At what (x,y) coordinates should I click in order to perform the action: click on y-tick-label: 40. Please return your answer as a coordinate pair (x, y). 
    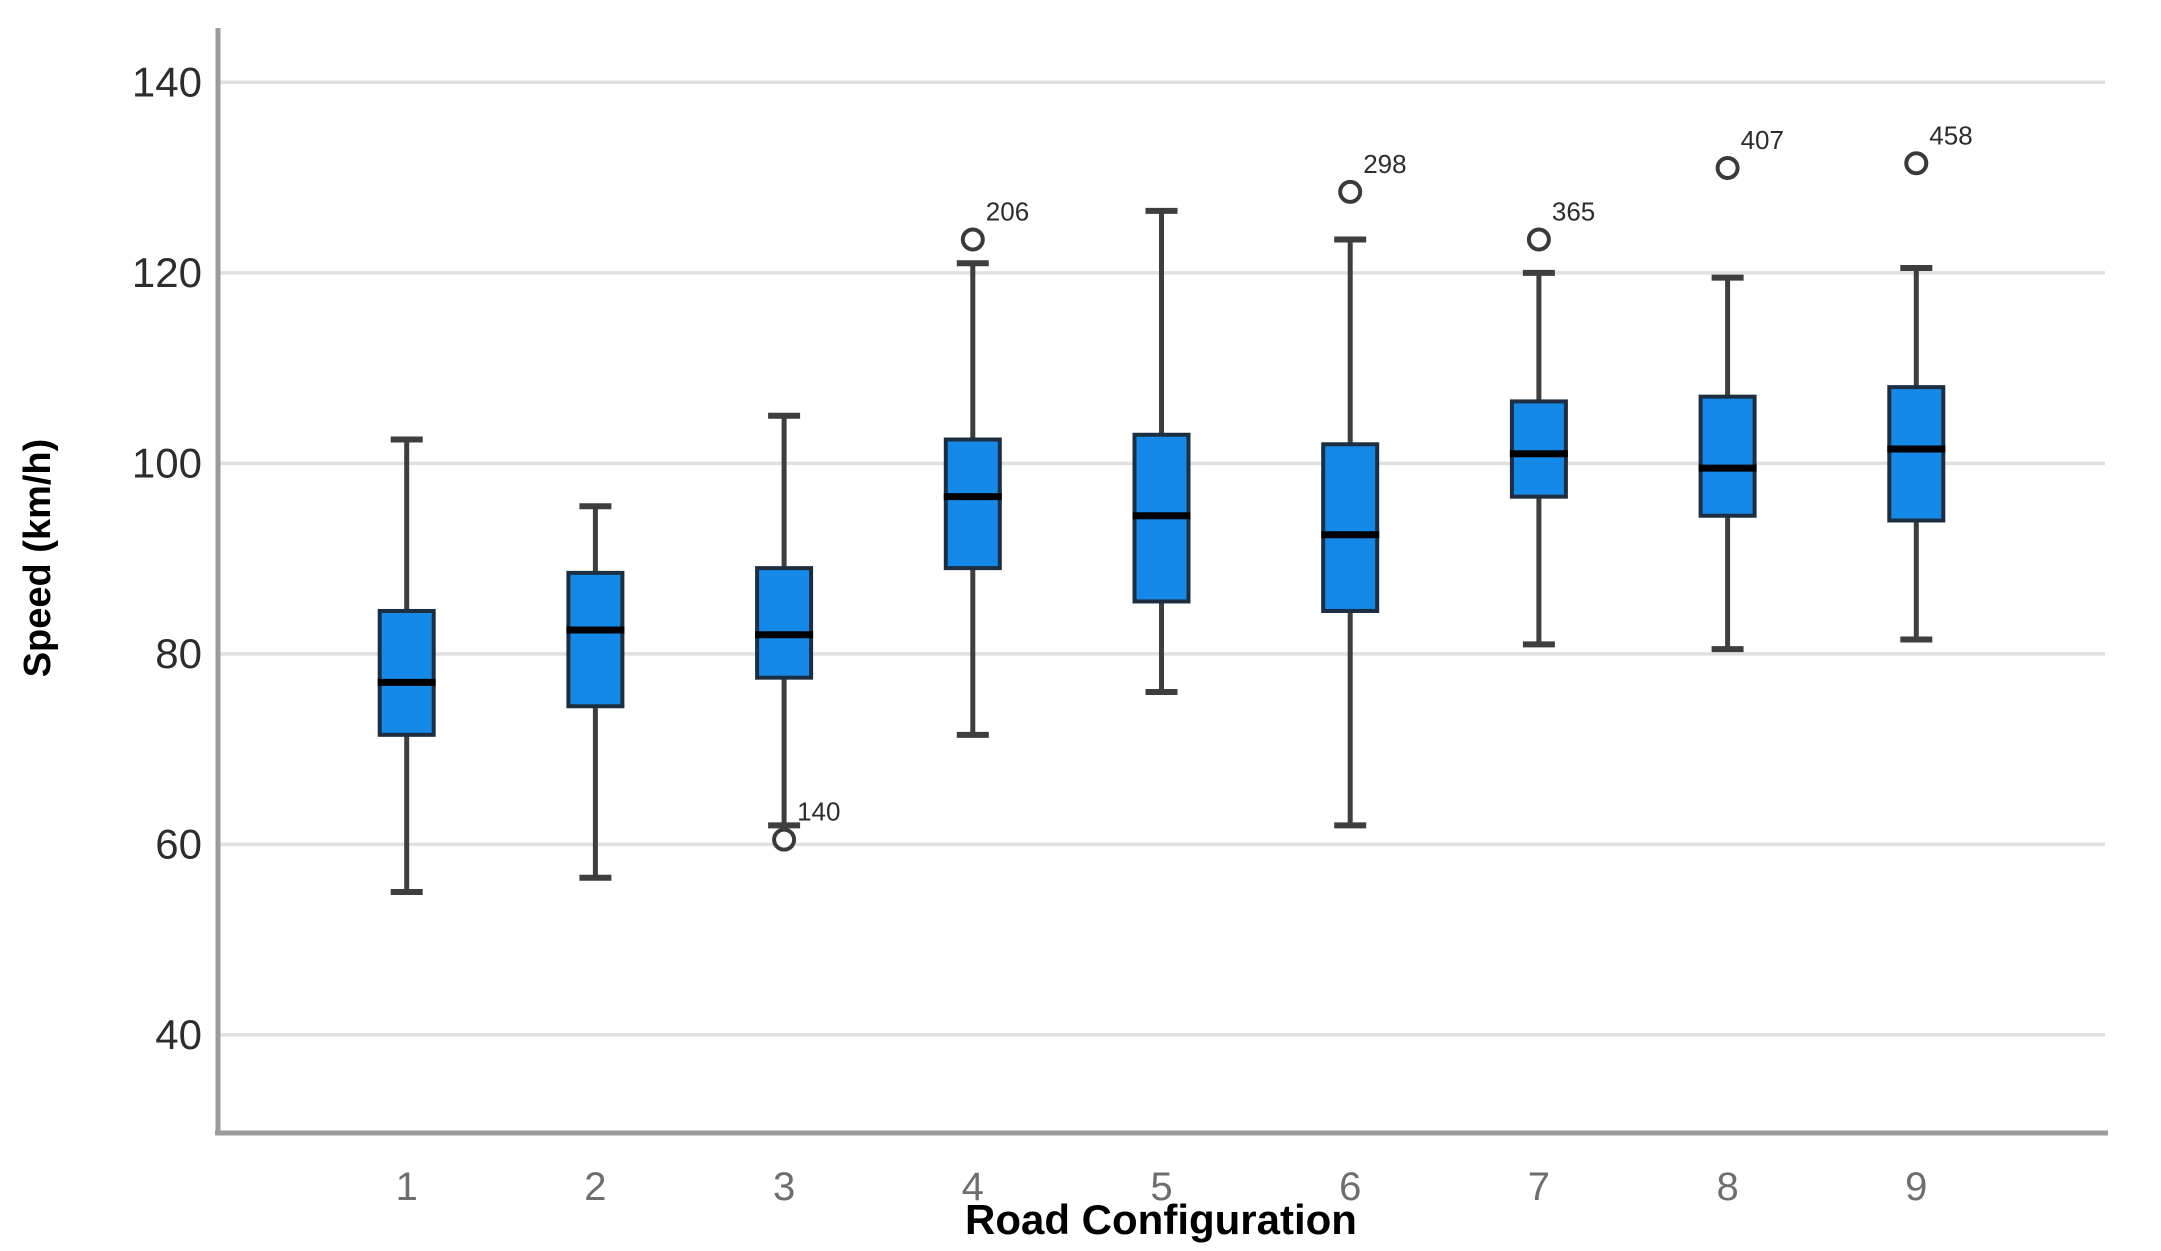
    Looking at the image, I should click on (178, 1034).